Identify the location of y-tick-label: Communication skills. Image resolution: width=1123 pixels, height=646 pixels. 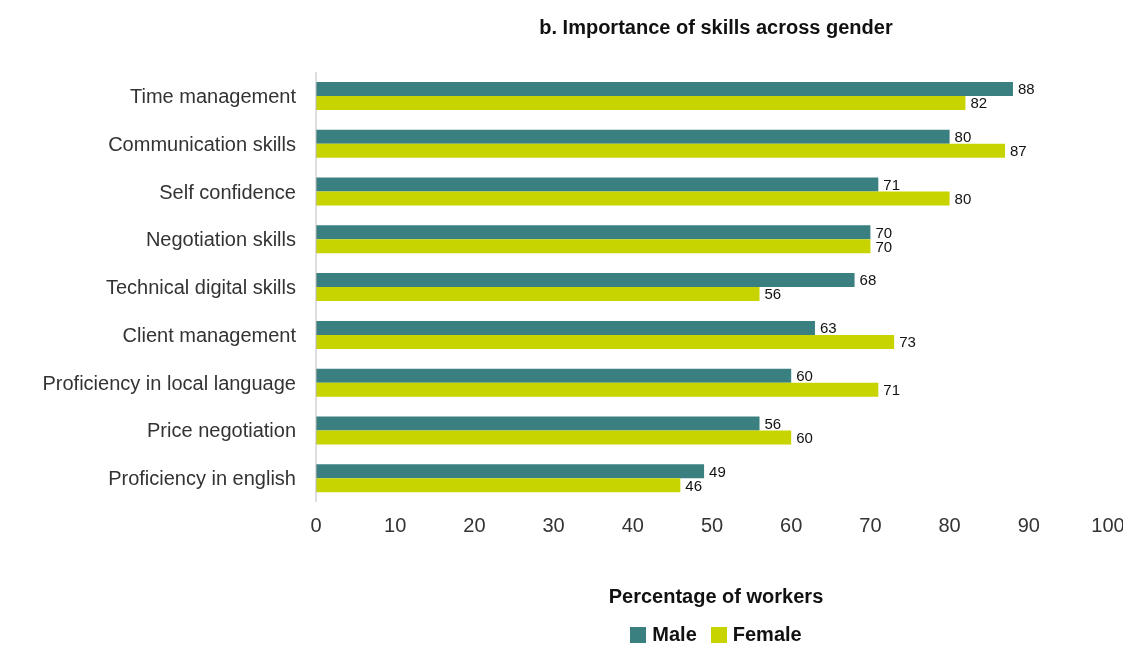
(202, 143).